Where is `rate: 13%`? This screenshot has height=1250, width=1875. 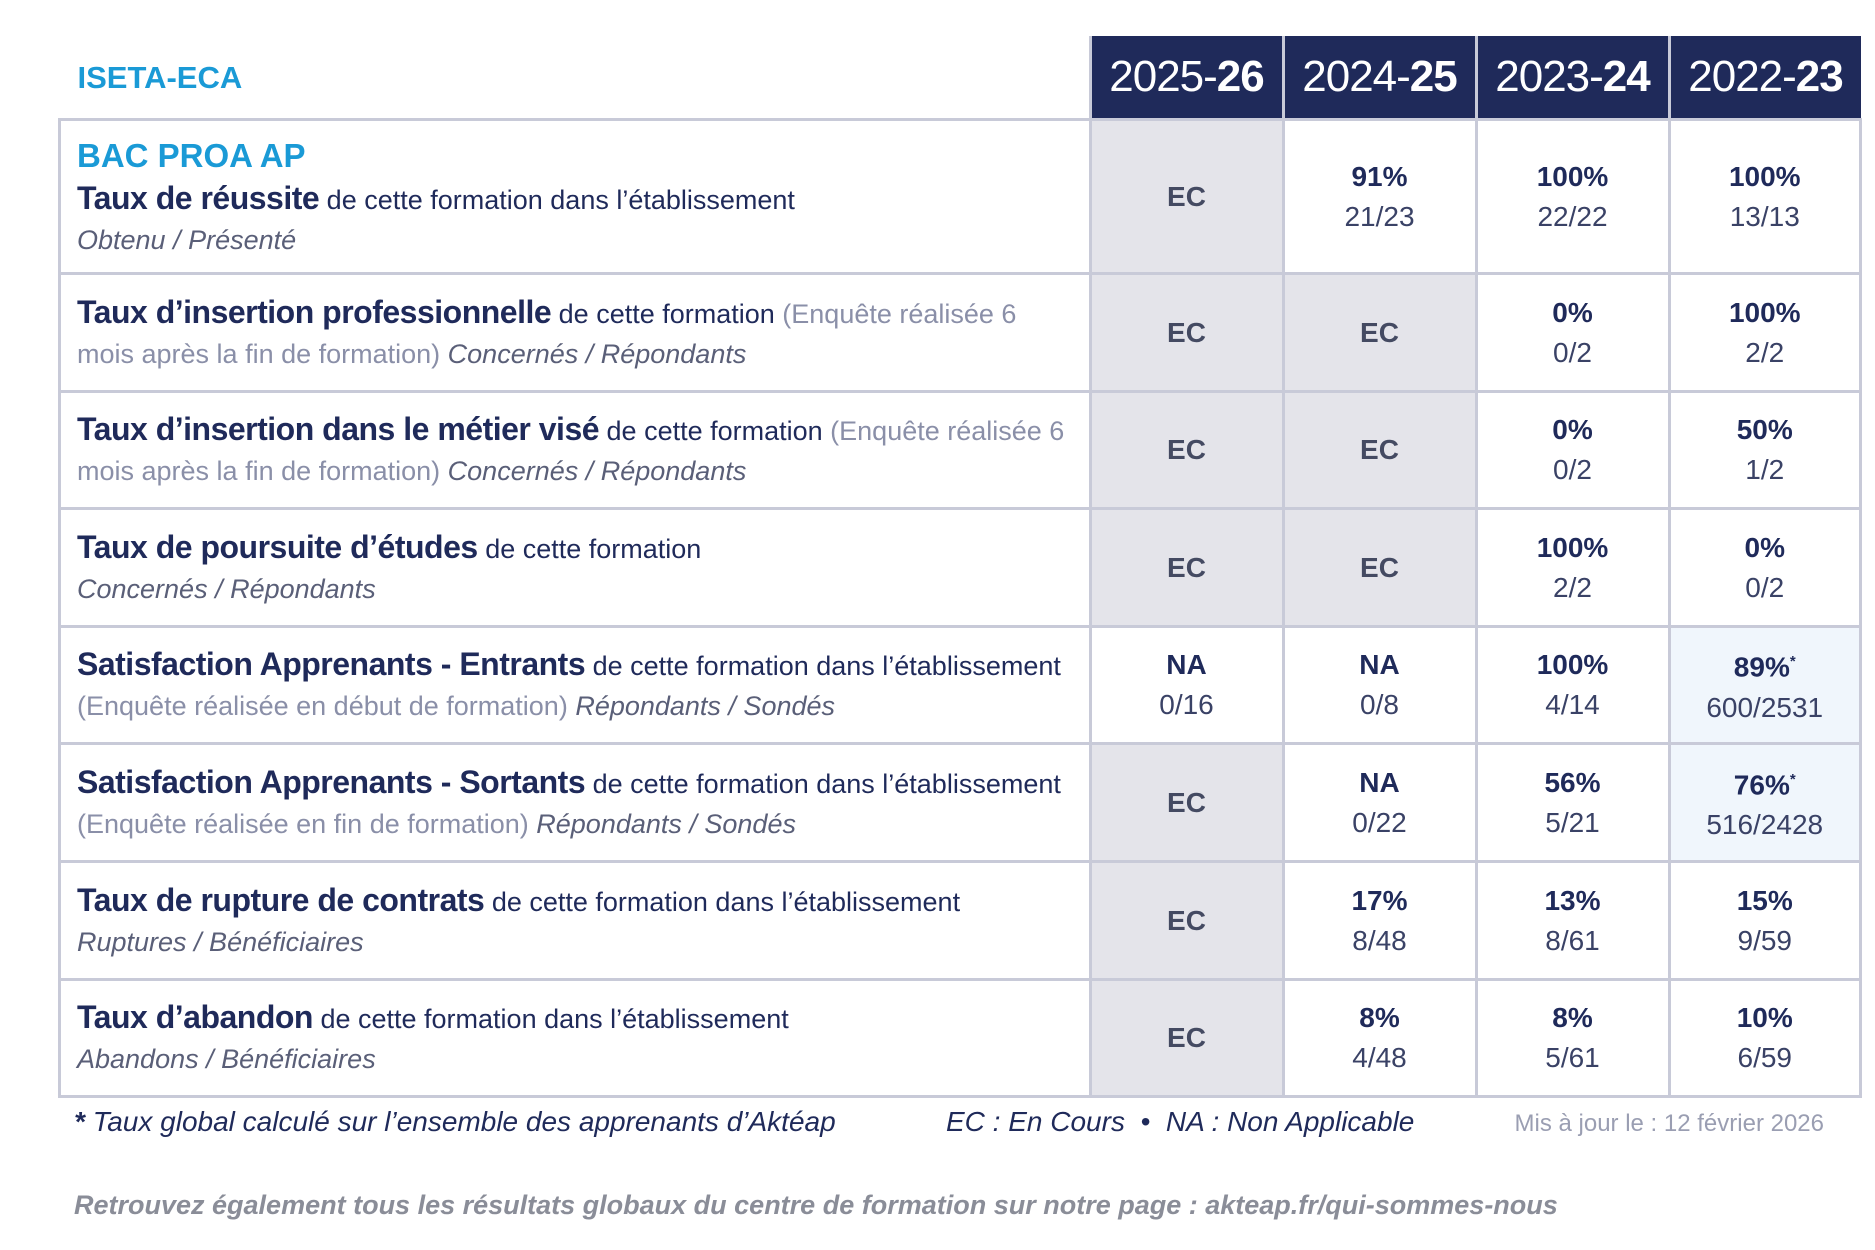
rate: 13% is located at coordinates (1573, 901).